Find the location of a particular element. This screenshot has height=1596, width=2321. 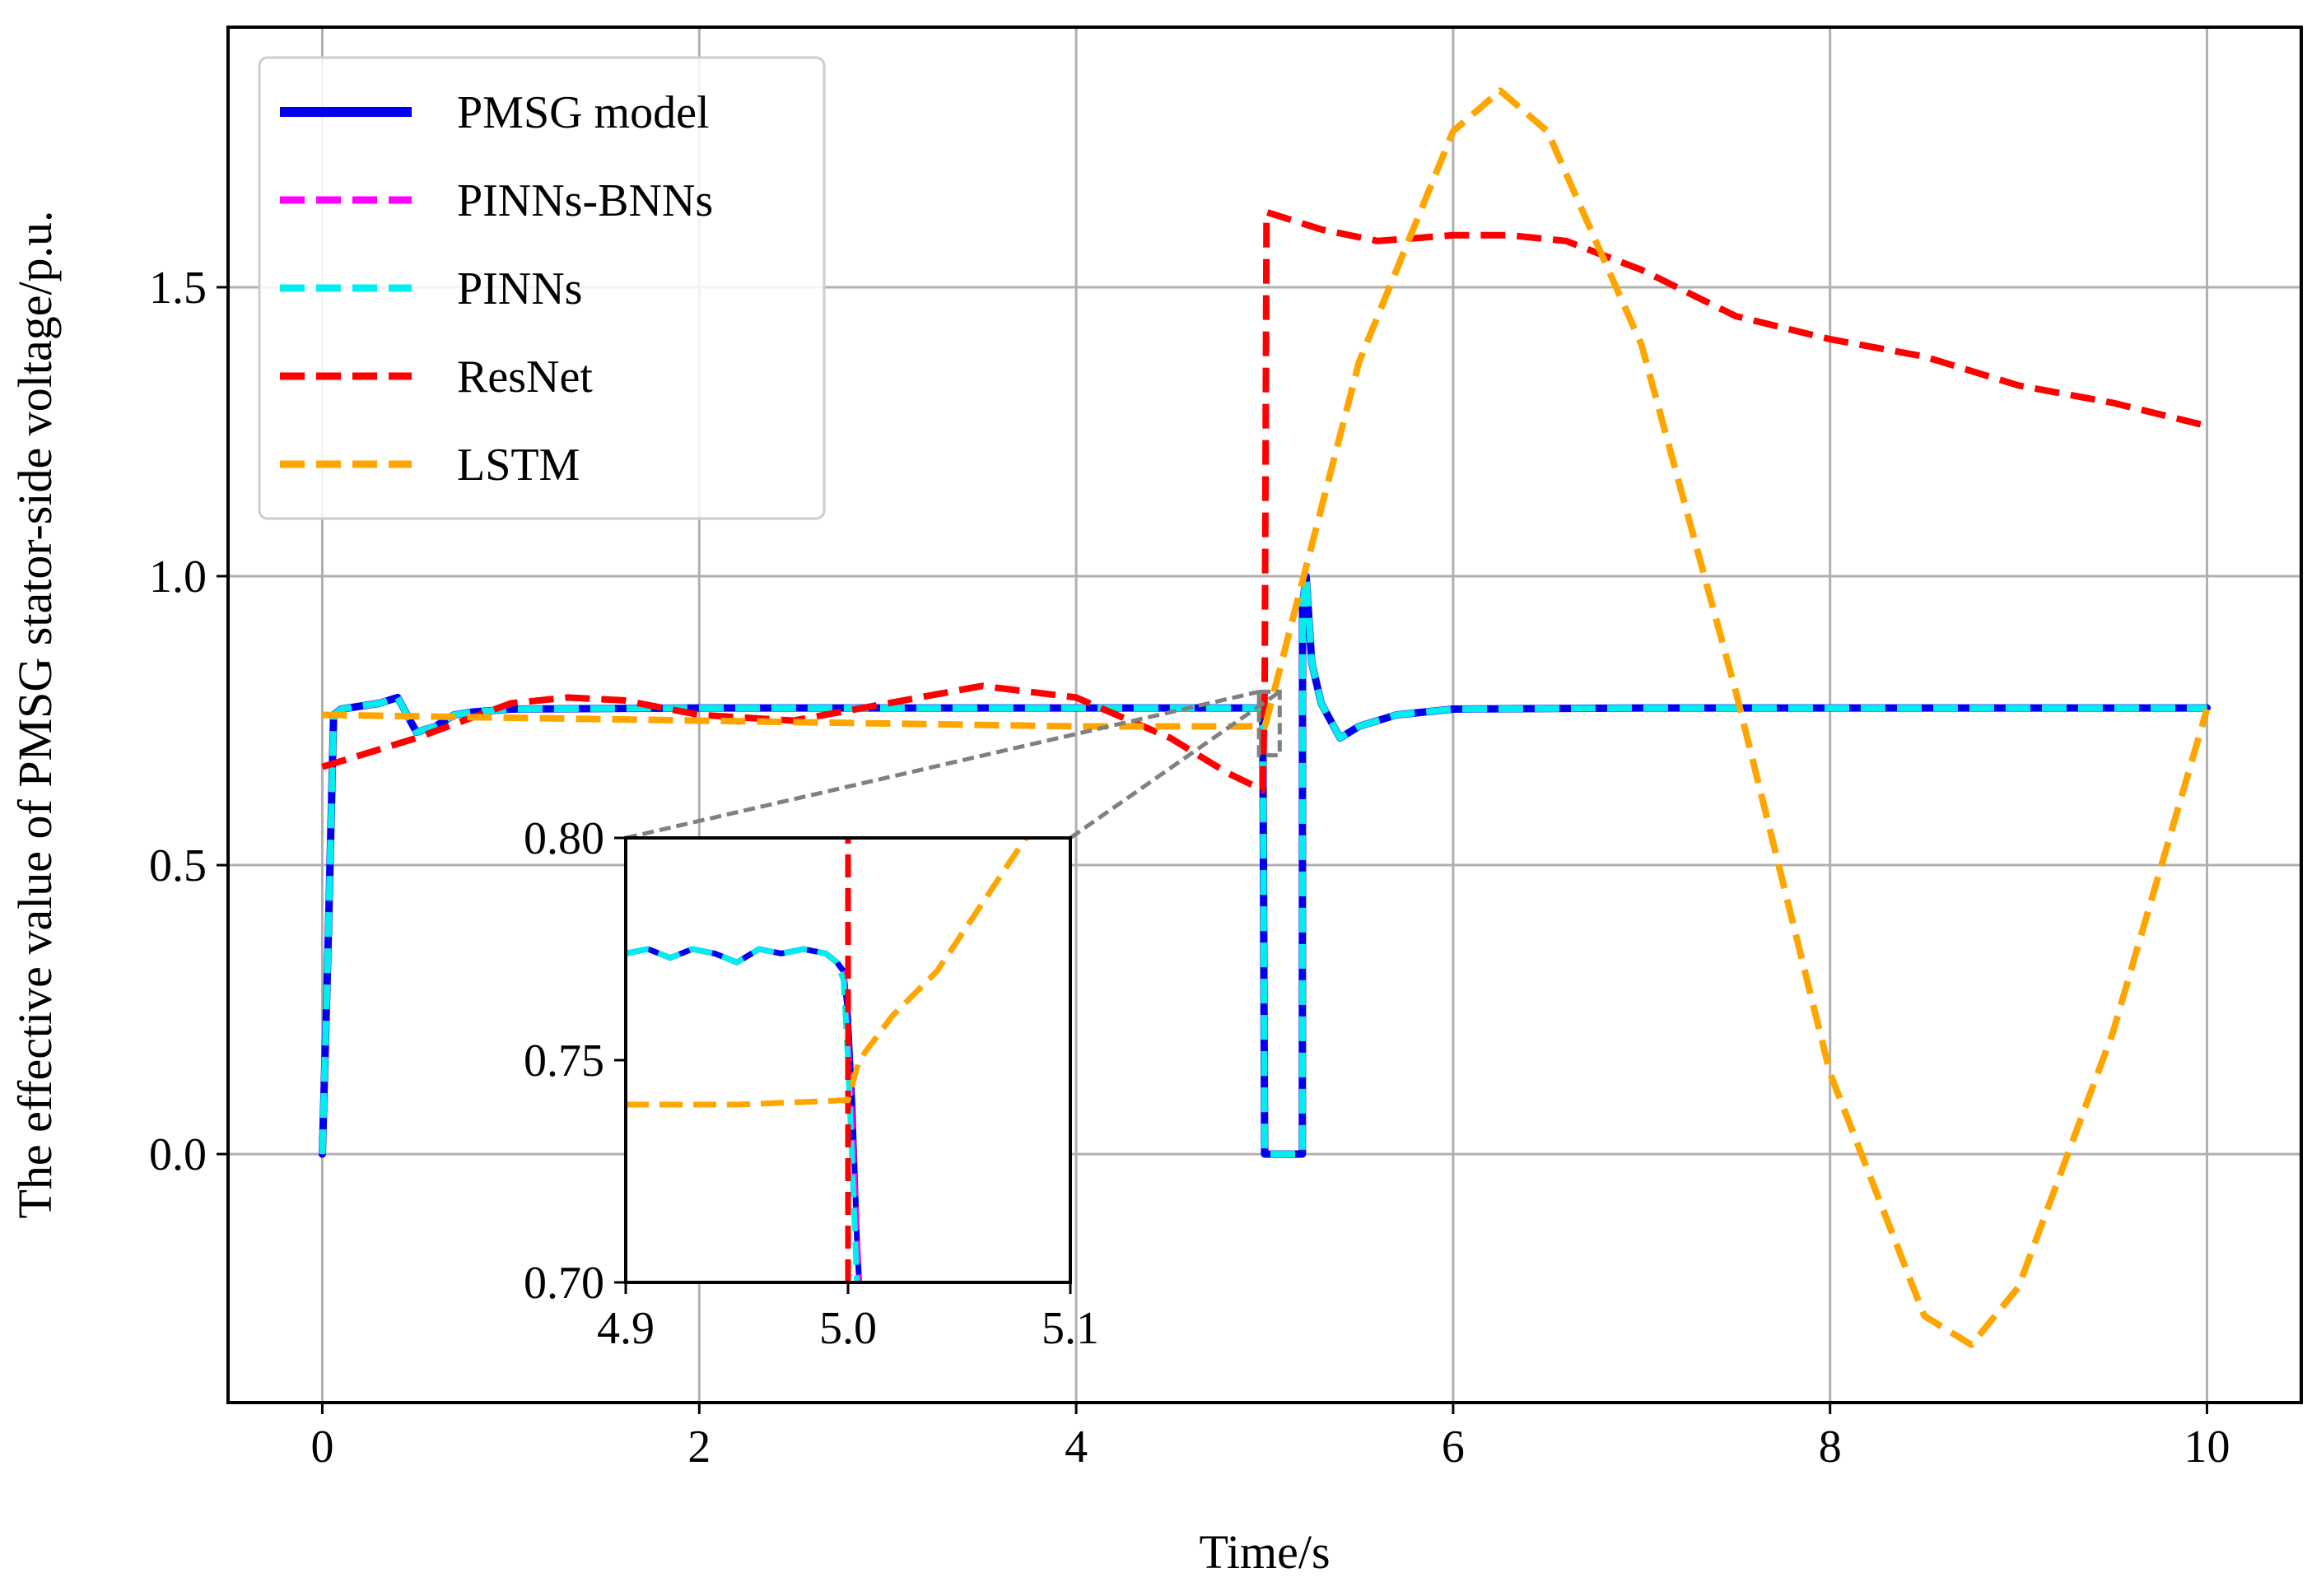

legend-entries: PMSG model PINNs-BNNs PINNs ResNet LSTM is located at coordinates (497, 289).